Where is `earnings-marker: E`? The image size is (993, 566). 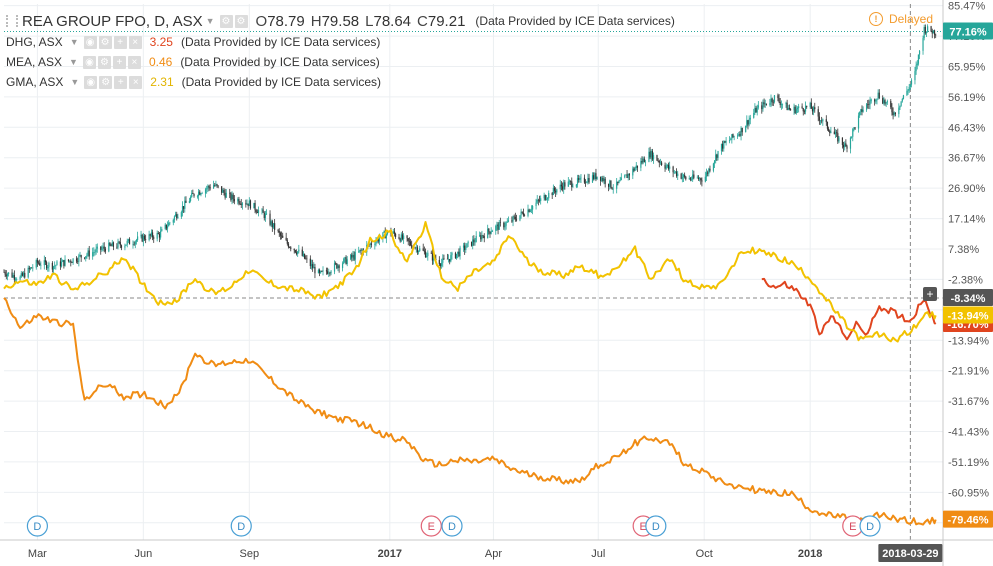 earnings-marker: E is located at coordinates (431, 526).